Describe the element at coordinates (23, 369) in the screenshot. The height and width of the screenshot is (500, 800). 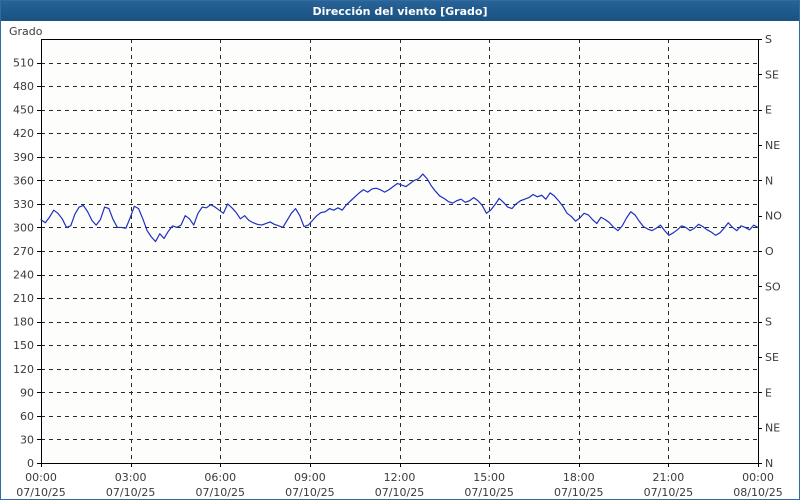
I see `y-axis-left-tick-label: 120` at that location.